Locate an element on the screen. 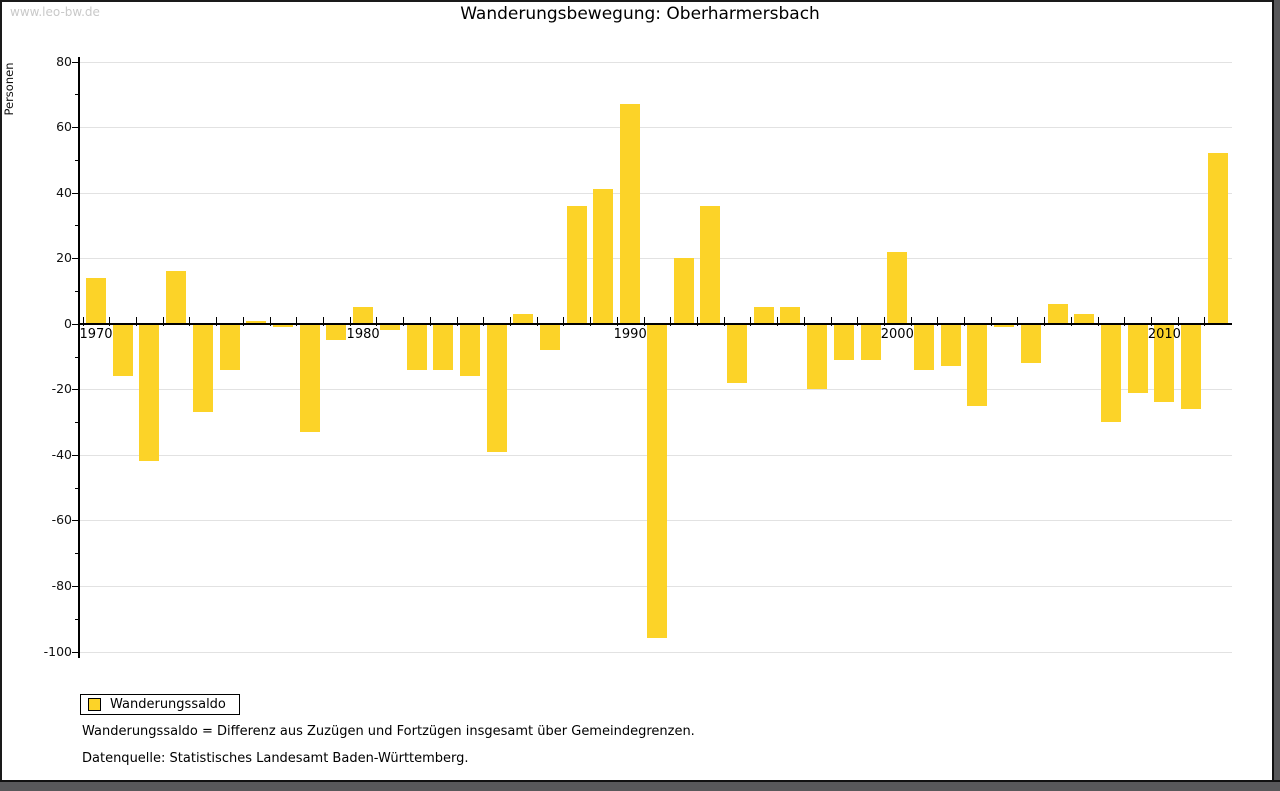 The image size is (1280, 791). x-tick-label-2000: 2000 is located at coordinates (897, 334).